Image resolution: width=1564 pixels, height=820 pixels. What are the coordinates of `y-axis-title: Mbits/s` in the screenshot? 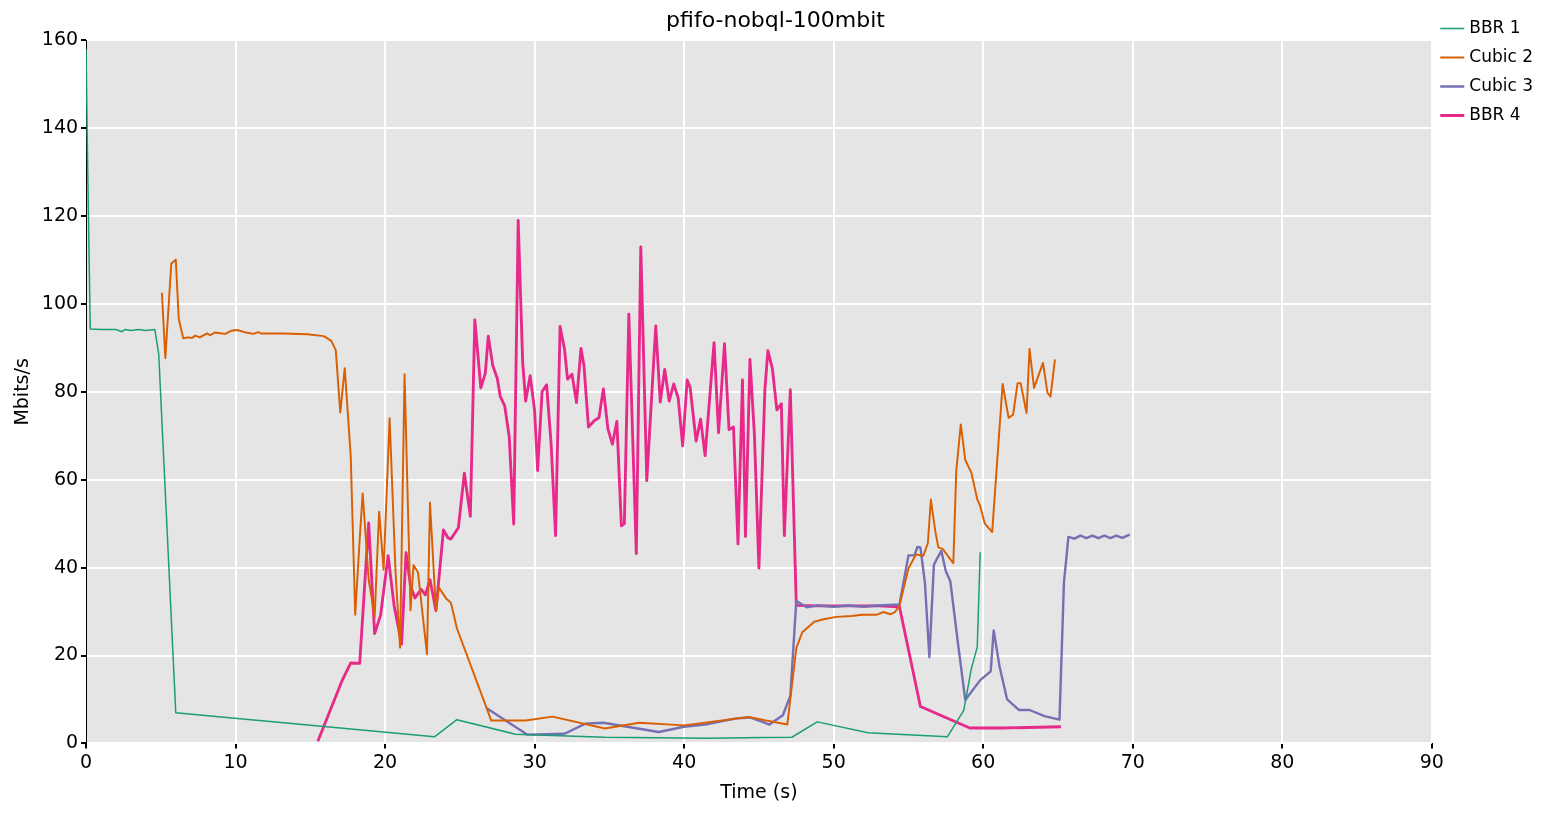 It's located at (21, 392).